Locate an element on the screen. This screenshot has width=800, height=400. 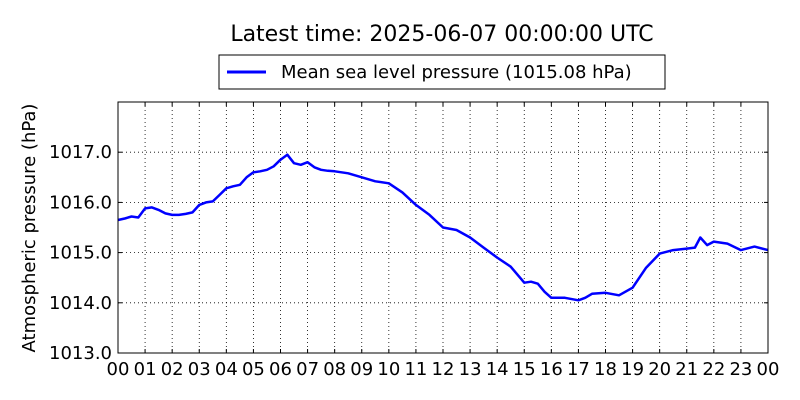
y-tick-label: 1013.0 is located at coordinates (80, 353).